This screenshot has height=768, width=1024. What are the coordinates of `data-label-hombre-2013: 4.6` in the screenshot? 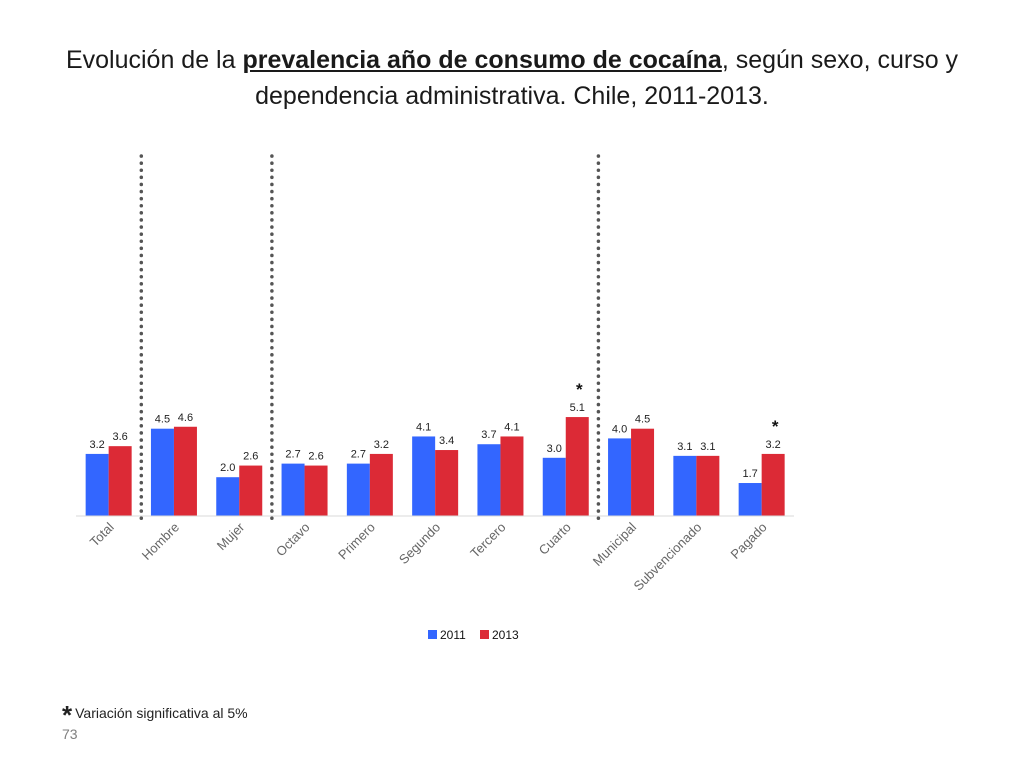 It's located at (185, 418).